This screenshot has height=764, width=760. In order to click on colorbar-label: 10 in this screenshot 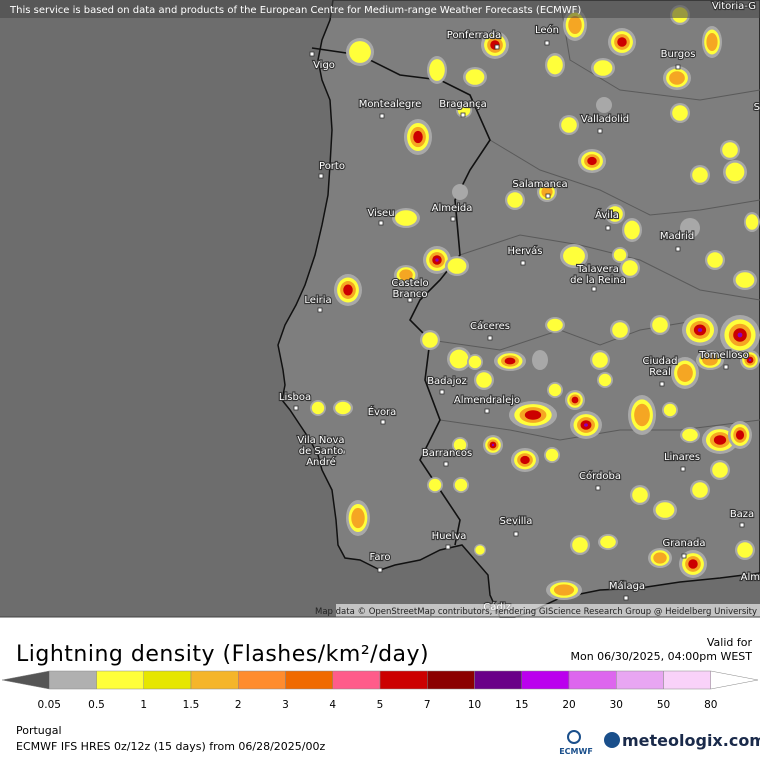, I will do `click(474, 705)`.